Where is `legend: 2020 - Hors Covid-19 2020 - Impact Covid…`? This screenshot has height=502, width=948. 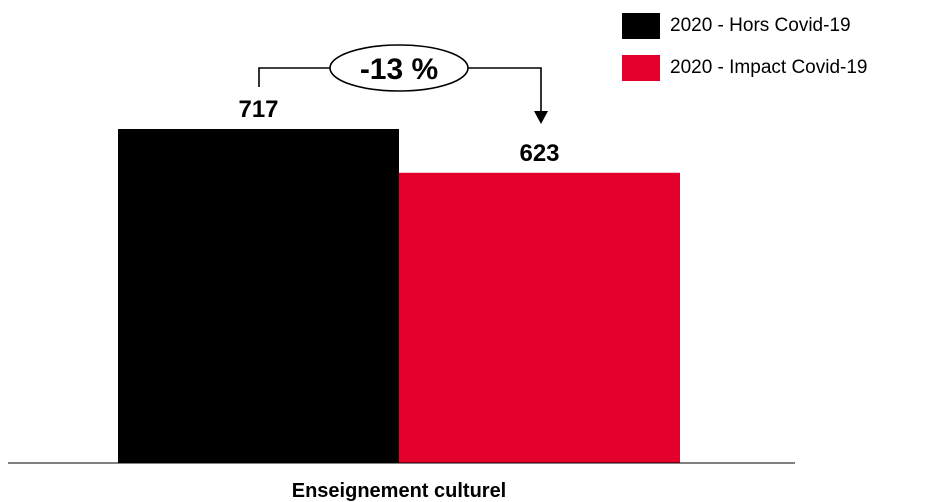 legend: 2020 - Hors Covid-19 2020 - Impact Covid… is located at coordinates (745, 54).